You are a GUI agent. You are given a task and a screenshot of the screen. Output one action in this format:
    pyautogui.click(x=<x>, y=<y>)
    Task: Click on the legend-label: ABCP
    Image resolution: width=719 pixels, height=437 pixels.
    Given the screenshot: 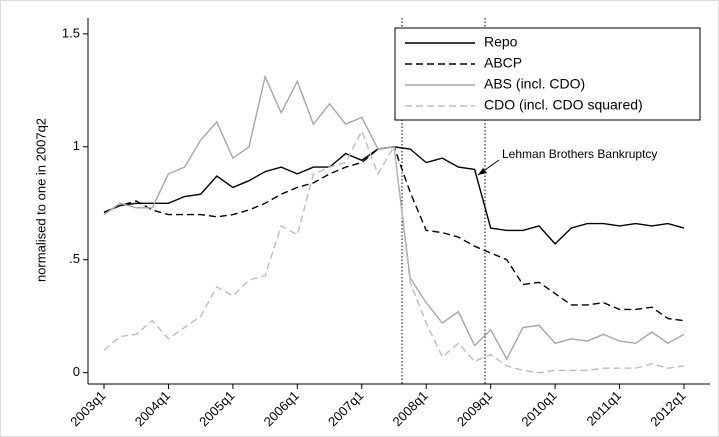 What is the action you would take?
    pyautogui.click(x=503, y=63)
    